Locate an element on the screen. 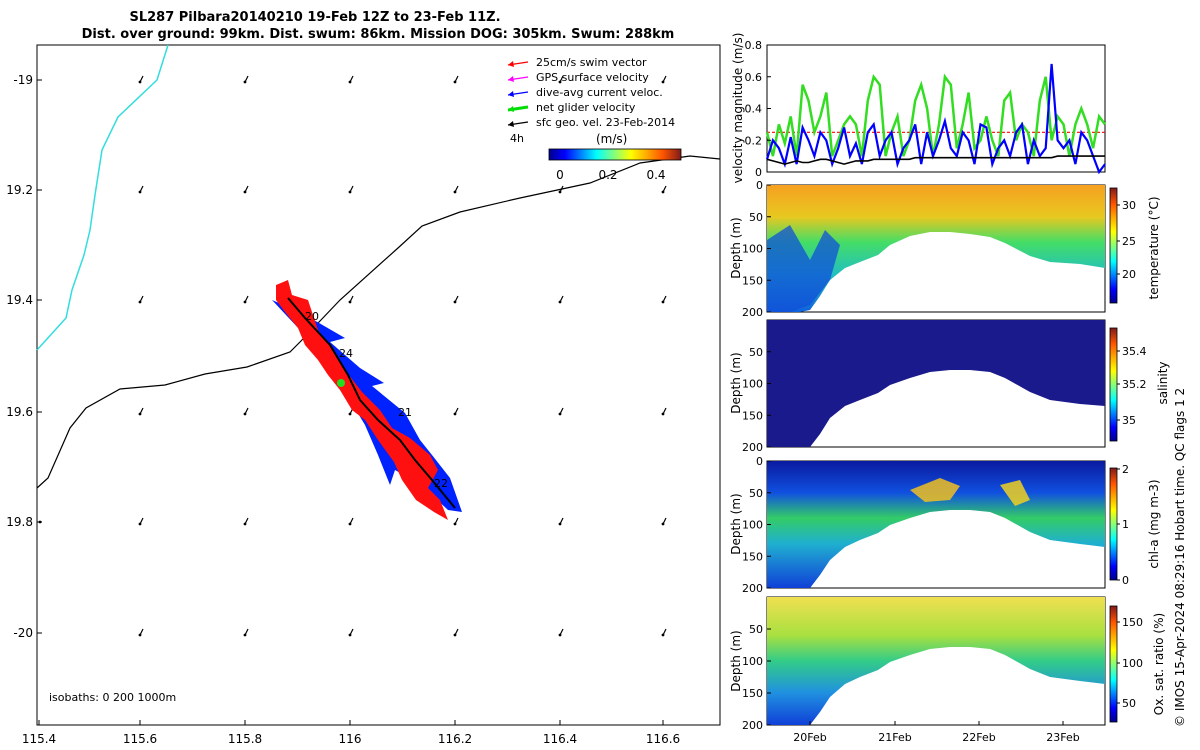 The image size is (1200, 750). map-y-ticks: -19 19.2 19.4 19.6 19.8 -20 is located at coordinates (24, 356).